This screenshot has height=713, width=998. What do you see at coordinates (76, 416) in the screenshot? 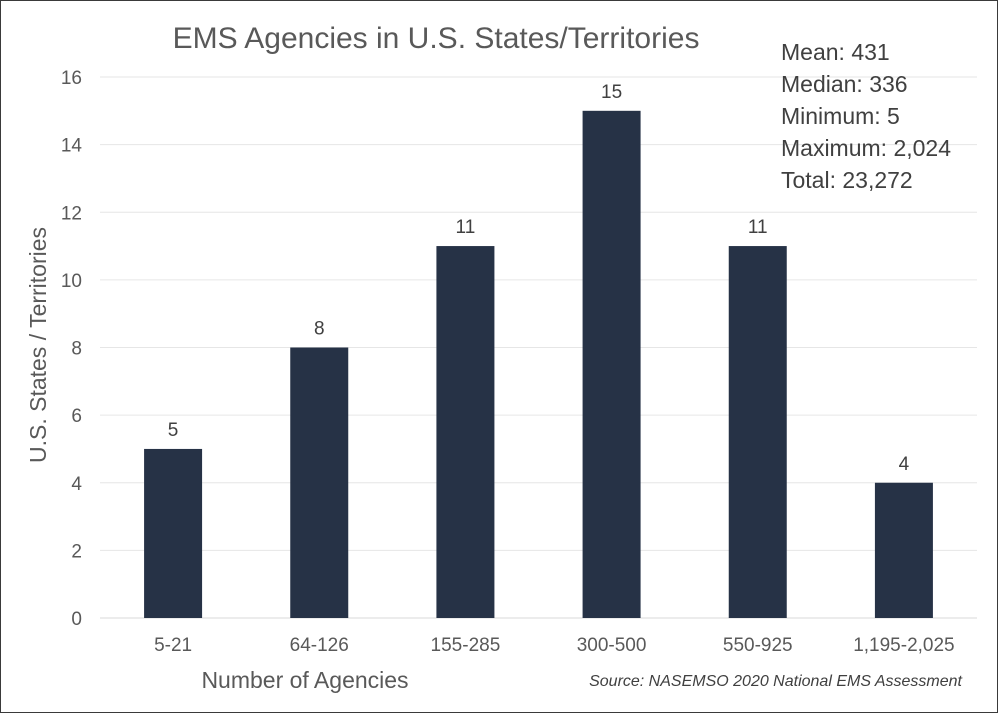
I see `y-tick-label: 6` at bounding box center [76, 416].